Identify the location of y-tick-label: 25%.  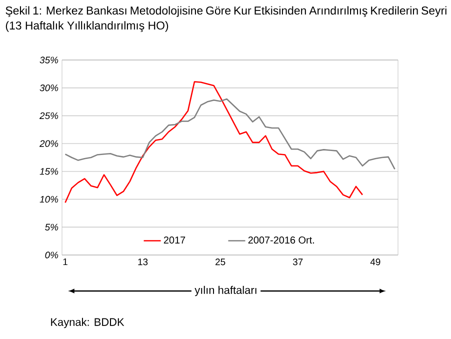
(48, 116).